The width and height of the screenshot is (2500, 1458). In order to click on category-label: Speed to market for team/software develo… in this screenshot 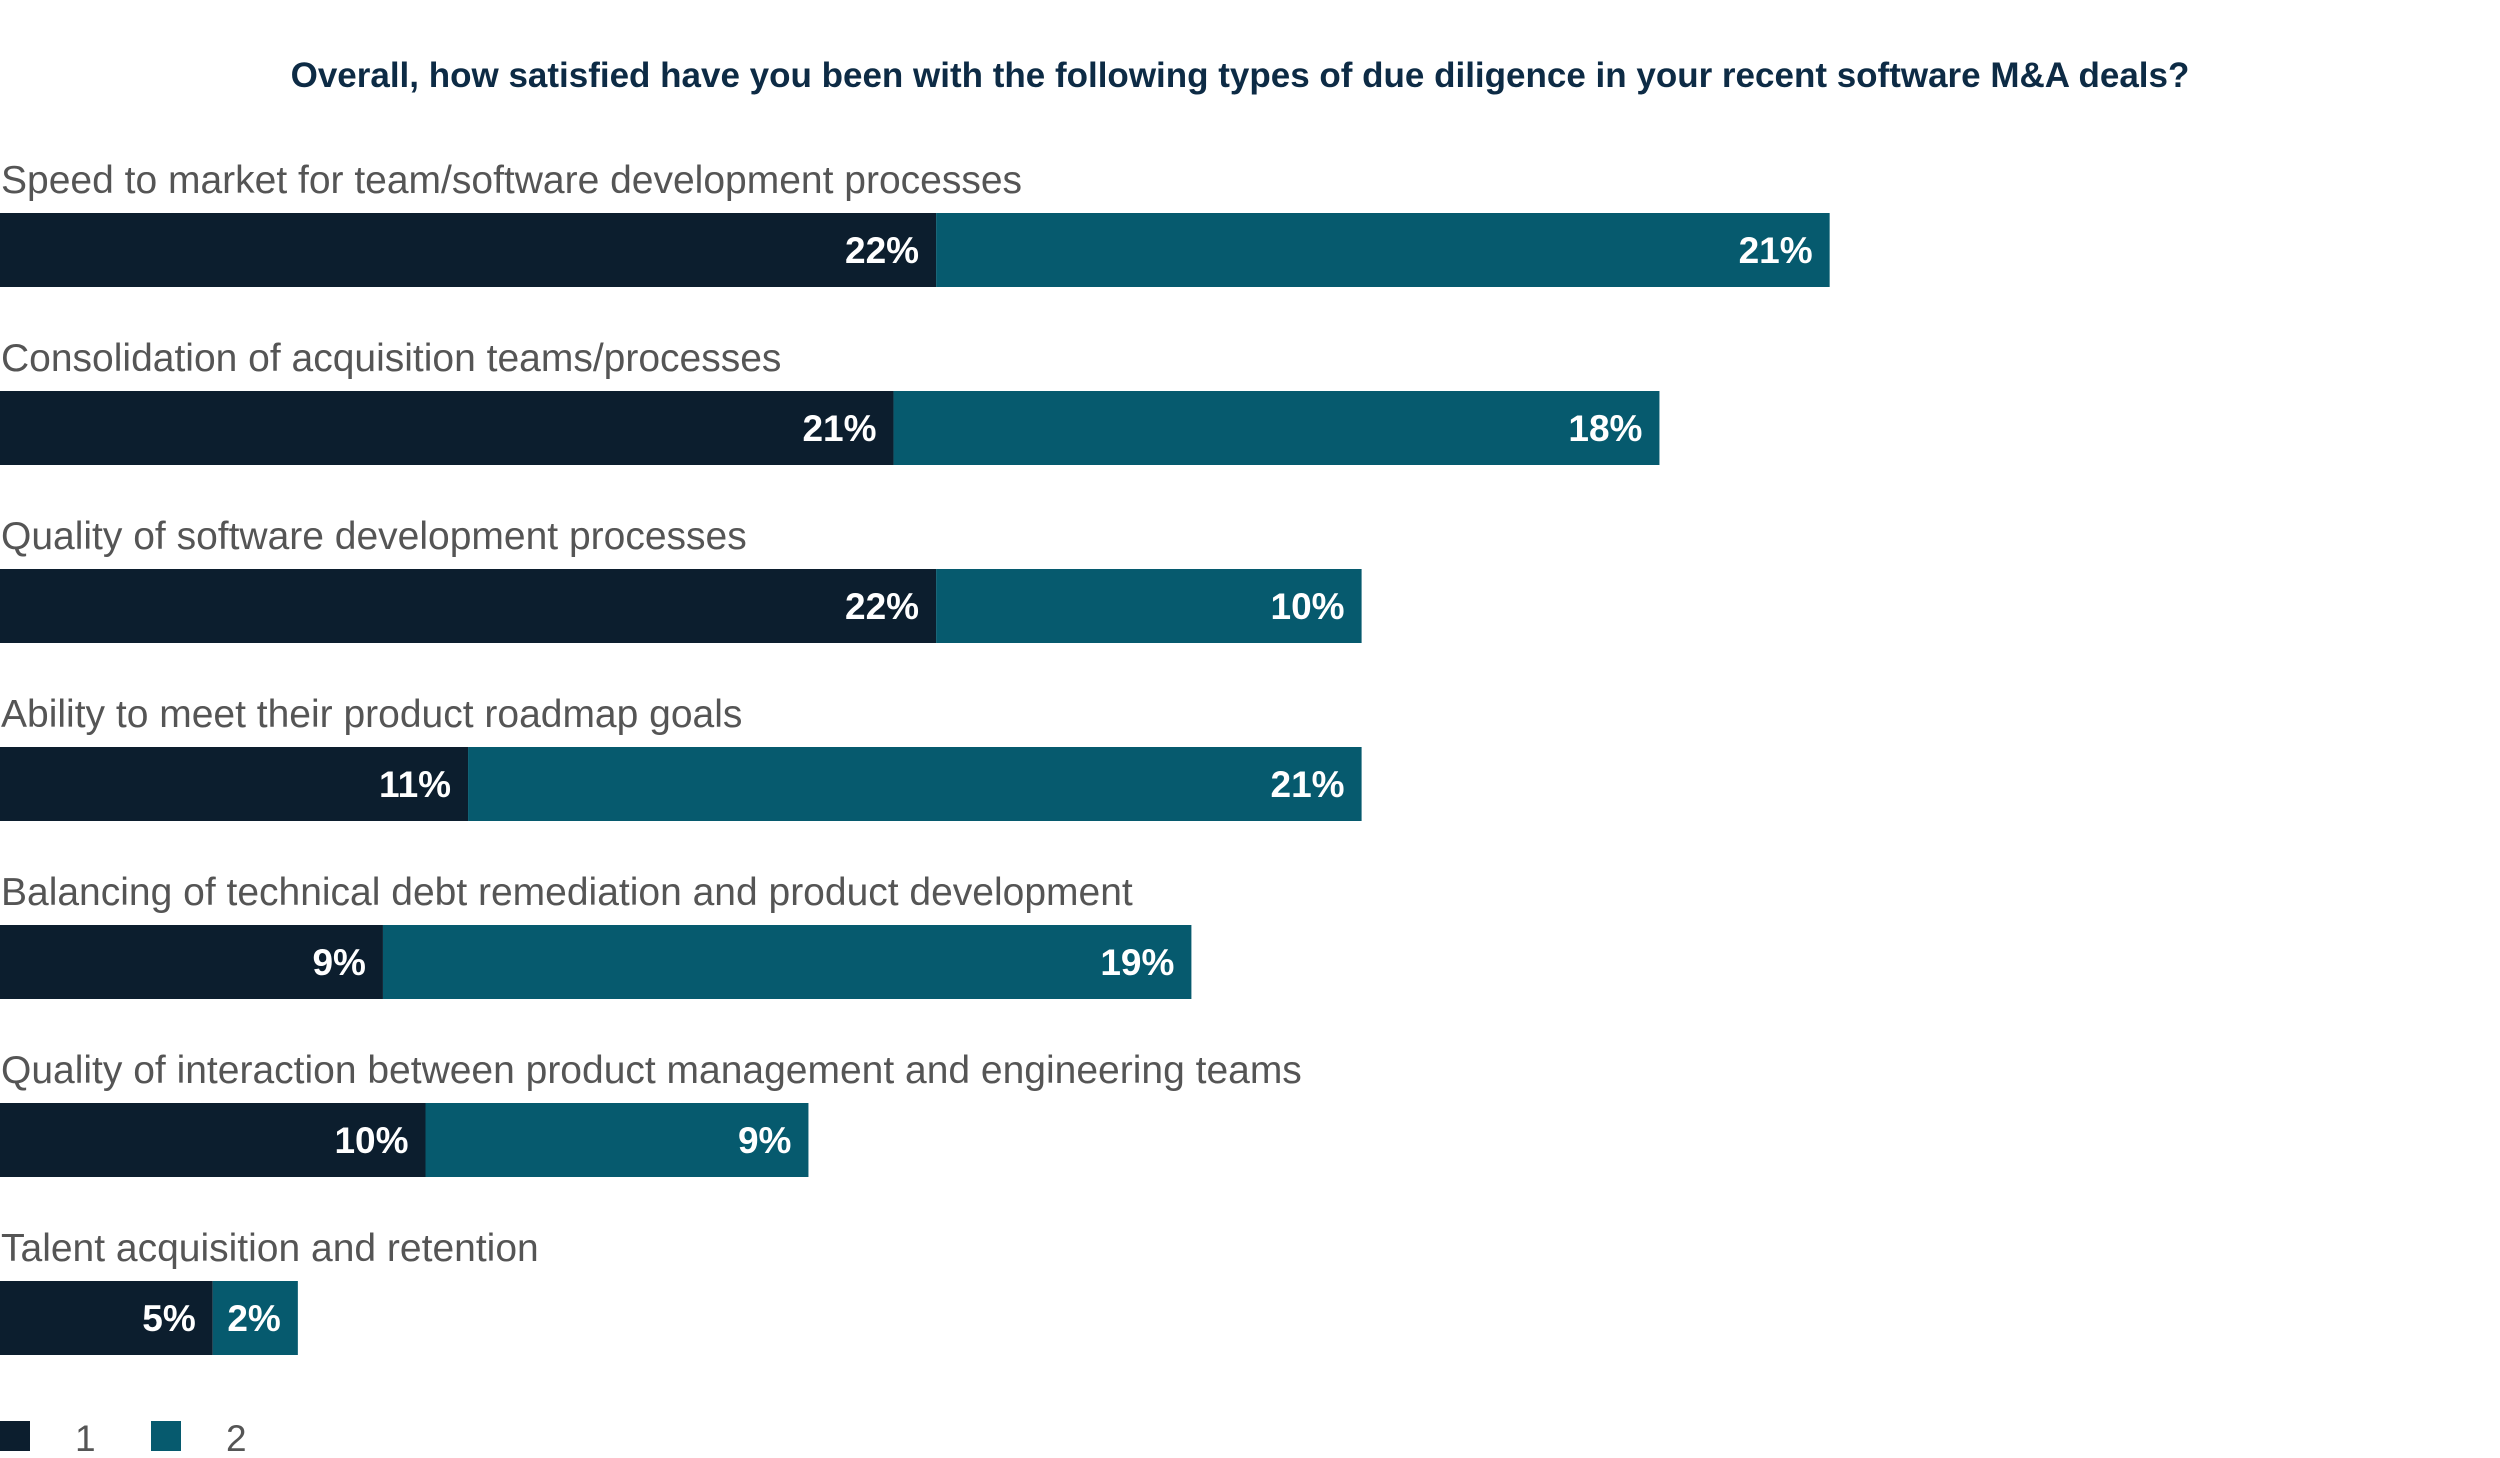, I will do `click(511, 180)`.